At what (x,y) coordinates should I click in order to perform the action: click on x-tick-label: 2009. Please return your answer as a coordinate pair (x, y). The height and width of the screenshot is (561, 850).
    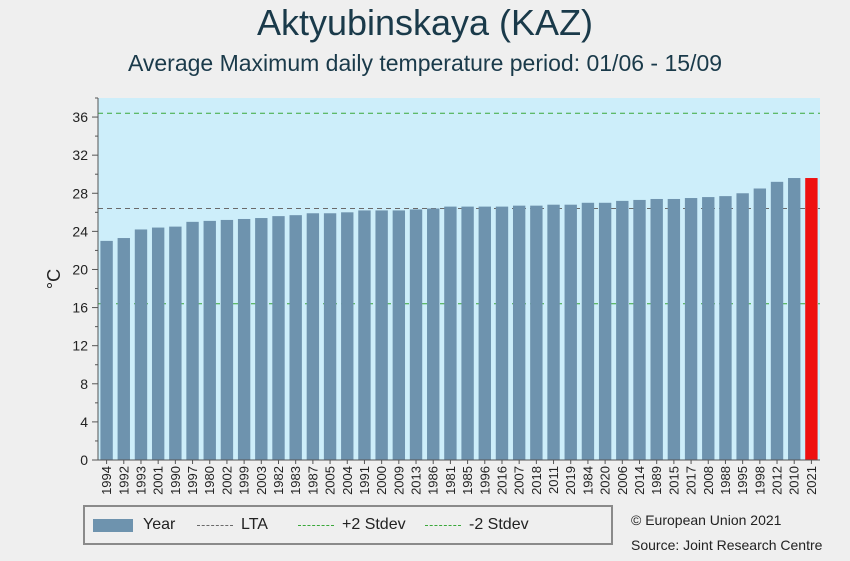
    Looking at the image, I should click on (398, 480).